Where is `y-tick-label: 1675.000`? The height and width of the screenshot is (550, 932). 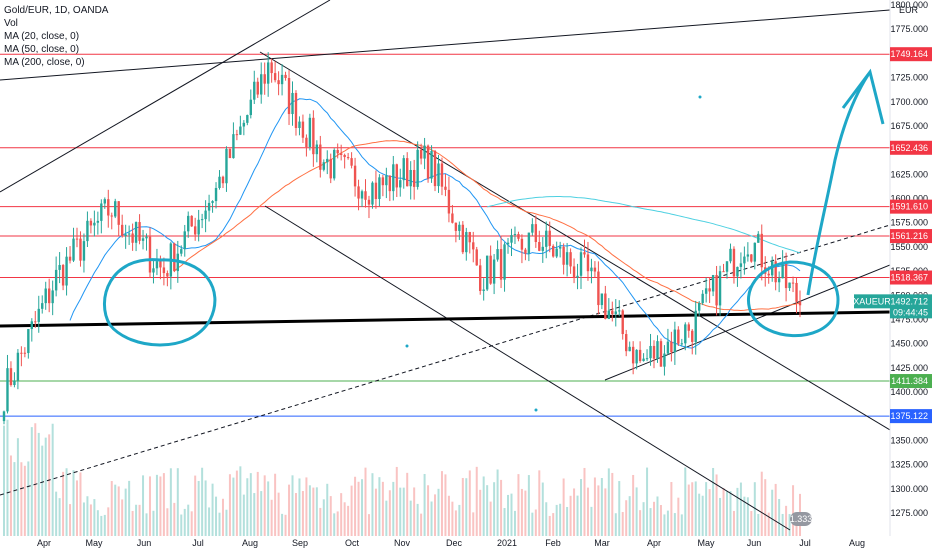
y-tick-label: 1675.000 is located at coordinates (909, 126).